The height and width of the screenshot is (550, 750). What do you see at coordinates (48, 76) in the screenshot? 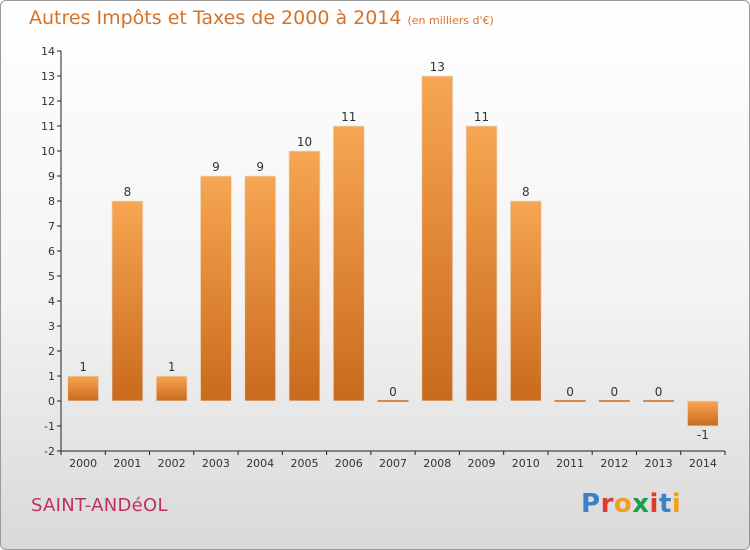
I see `y-tick-label: 13` at bounding box center [48, 76].